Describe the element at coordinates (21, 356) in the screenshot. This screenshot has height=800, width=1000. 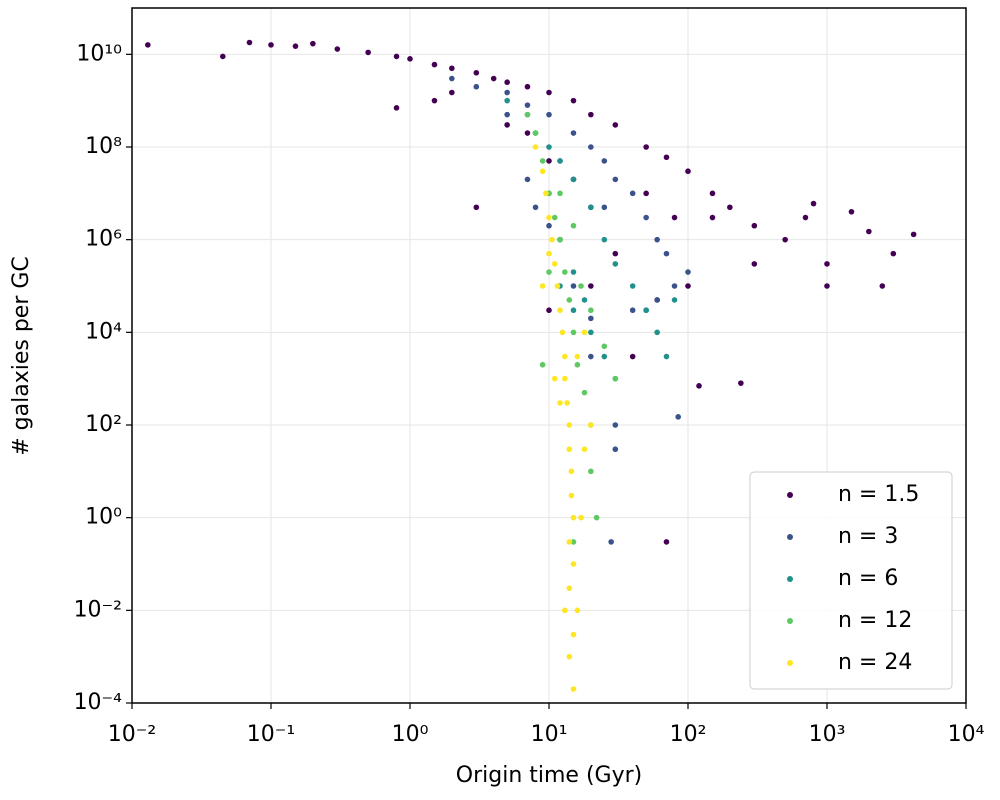
I see `y-axis-label: # galaxies per GC` at that location.